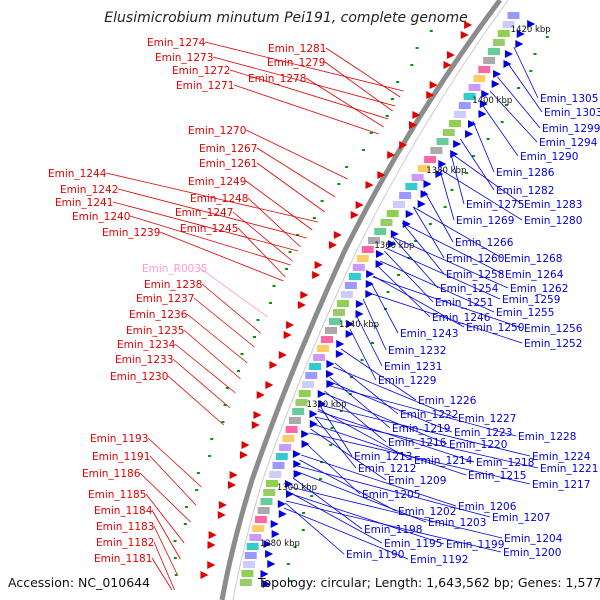 The image size is (600, 600). I want to click on gene-label-left: Emin_1271, so click(205, 86).